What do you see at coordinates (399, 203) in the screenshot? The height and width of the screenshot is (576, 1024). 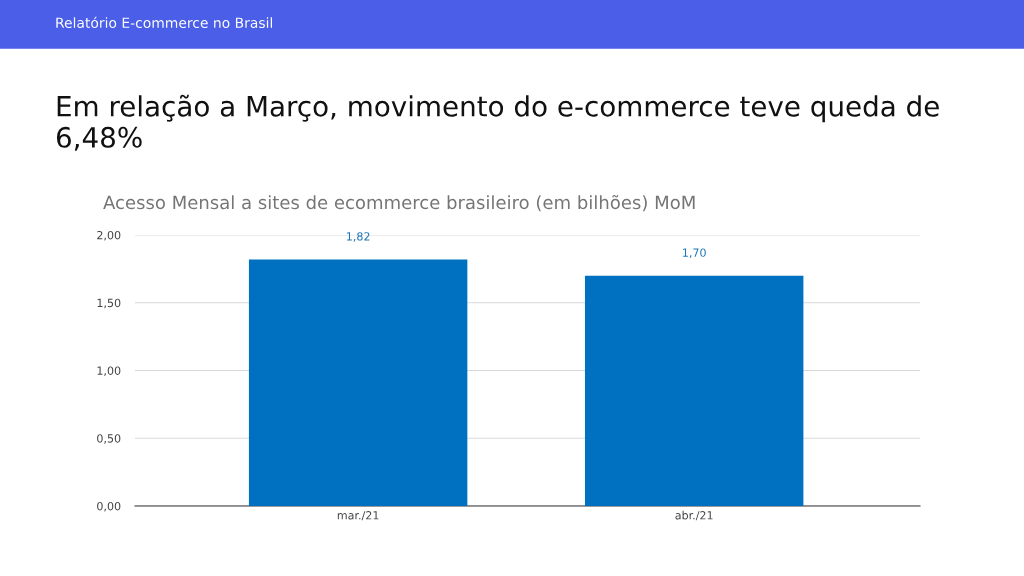 I see `chart-subtitle: Acesso Mensal a sites de ecommerce brasileiro (em bilhões) MoM` at bounding box center [399, 203].